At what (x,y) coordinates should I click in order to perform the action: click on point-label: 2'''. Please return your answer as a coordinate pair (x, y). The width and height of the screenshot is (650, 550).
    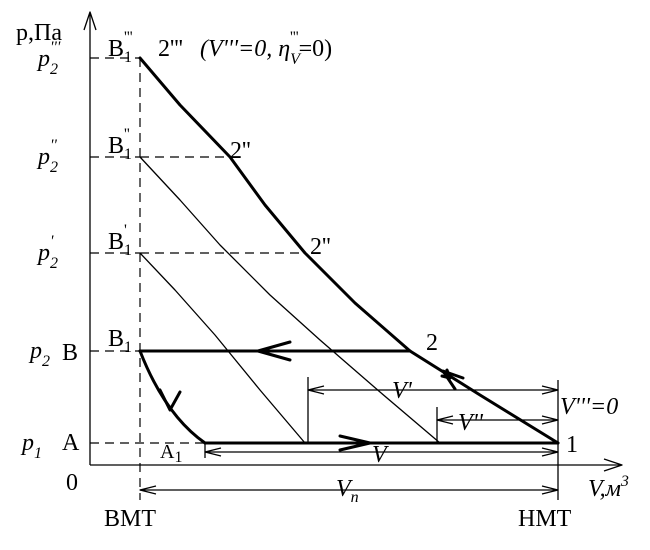
    Looking at the image, I should click on (170, 49).